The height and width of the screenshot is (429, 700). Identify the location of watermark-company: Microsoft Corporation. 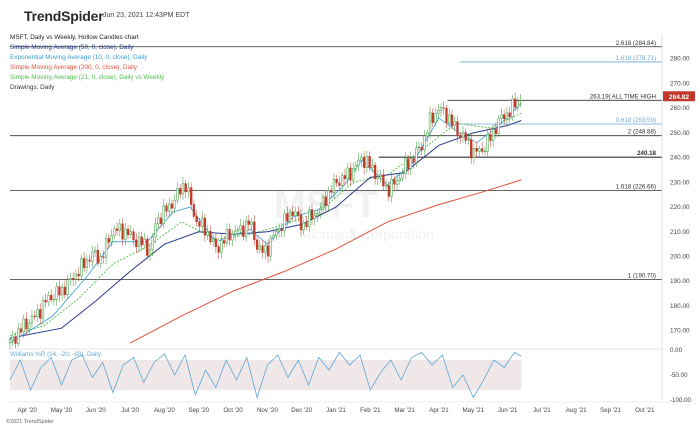
(367, 234).